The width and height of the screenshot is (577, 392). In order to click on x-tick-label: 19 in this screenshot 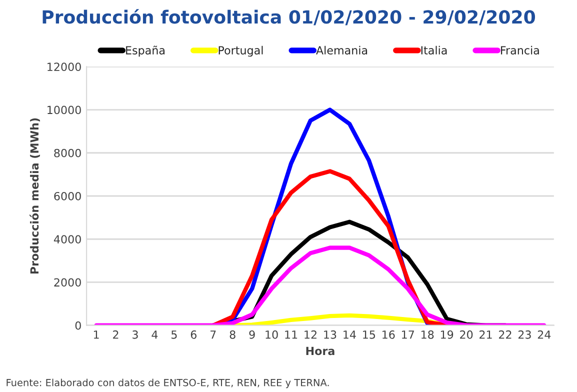, I will do `click(447, 334)`.